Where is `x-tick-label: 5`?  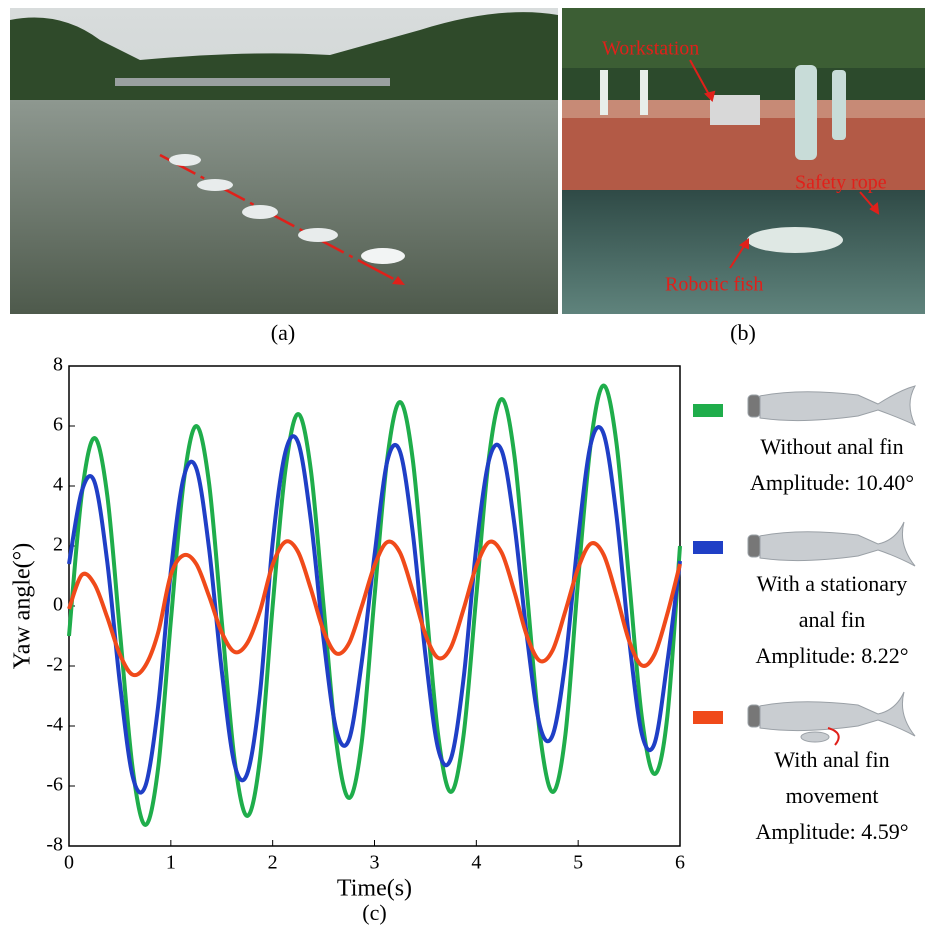 x-tick-label: 5 is located at coordinates (578, 863).